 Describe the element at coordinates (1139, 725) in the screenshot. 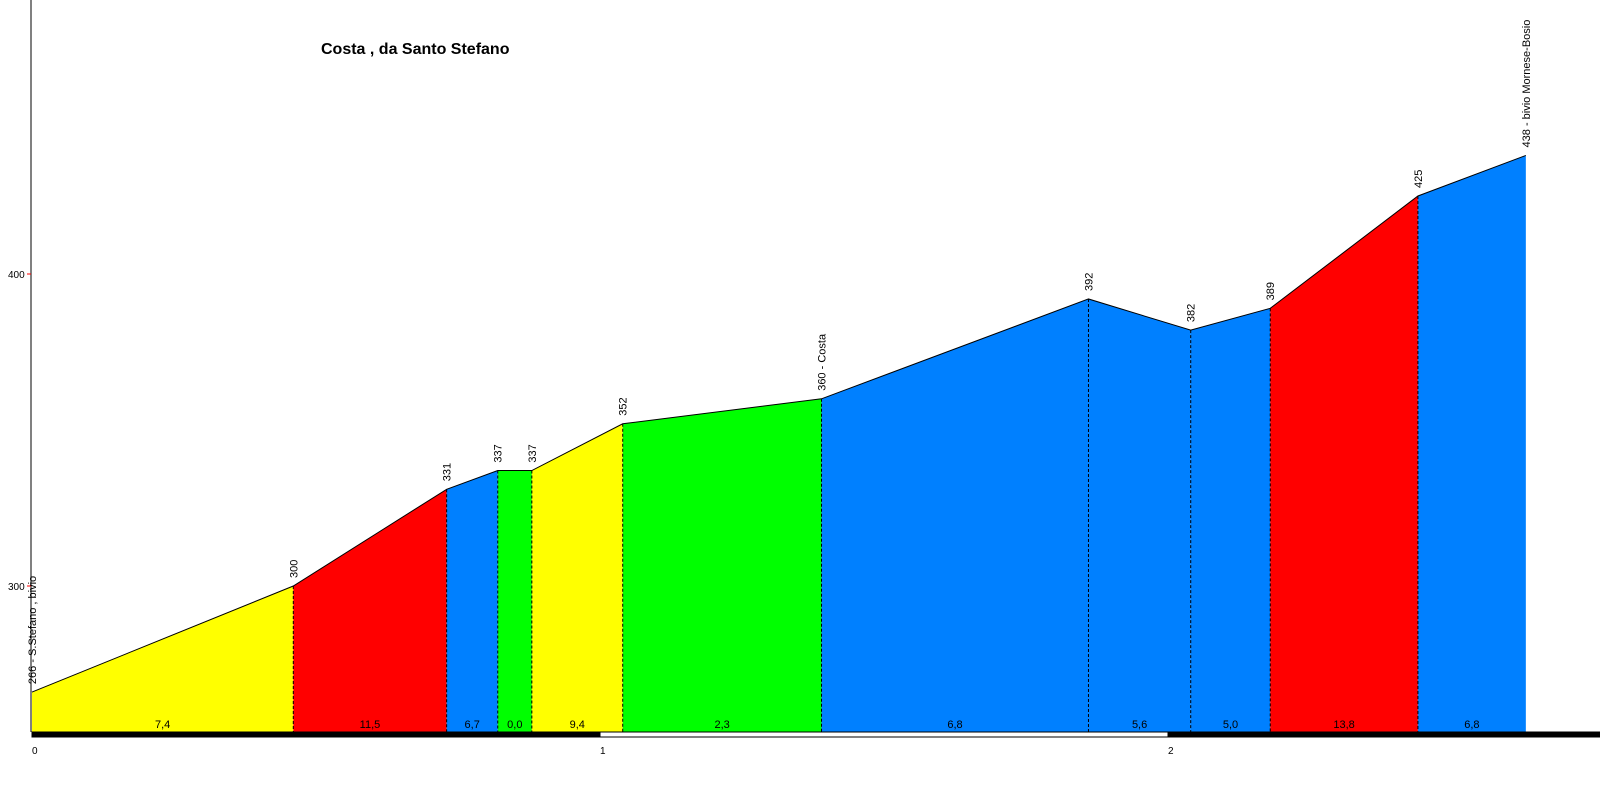

I see `gradient-label: 5,6` at that location.